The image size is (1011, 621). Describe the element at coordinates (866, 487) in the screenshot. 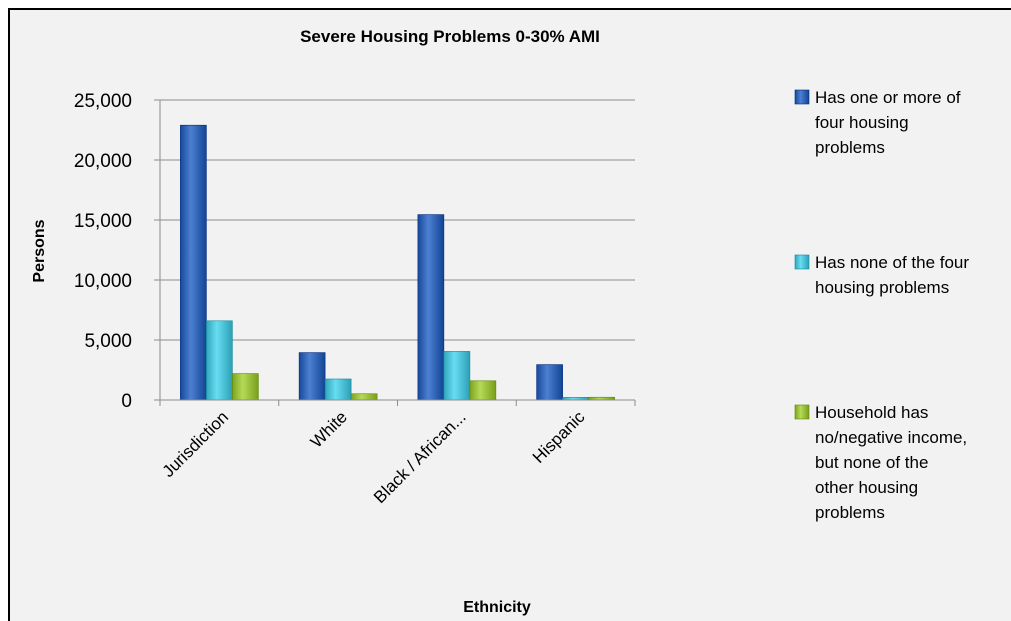

I see `legend-label: other housing` at that location.